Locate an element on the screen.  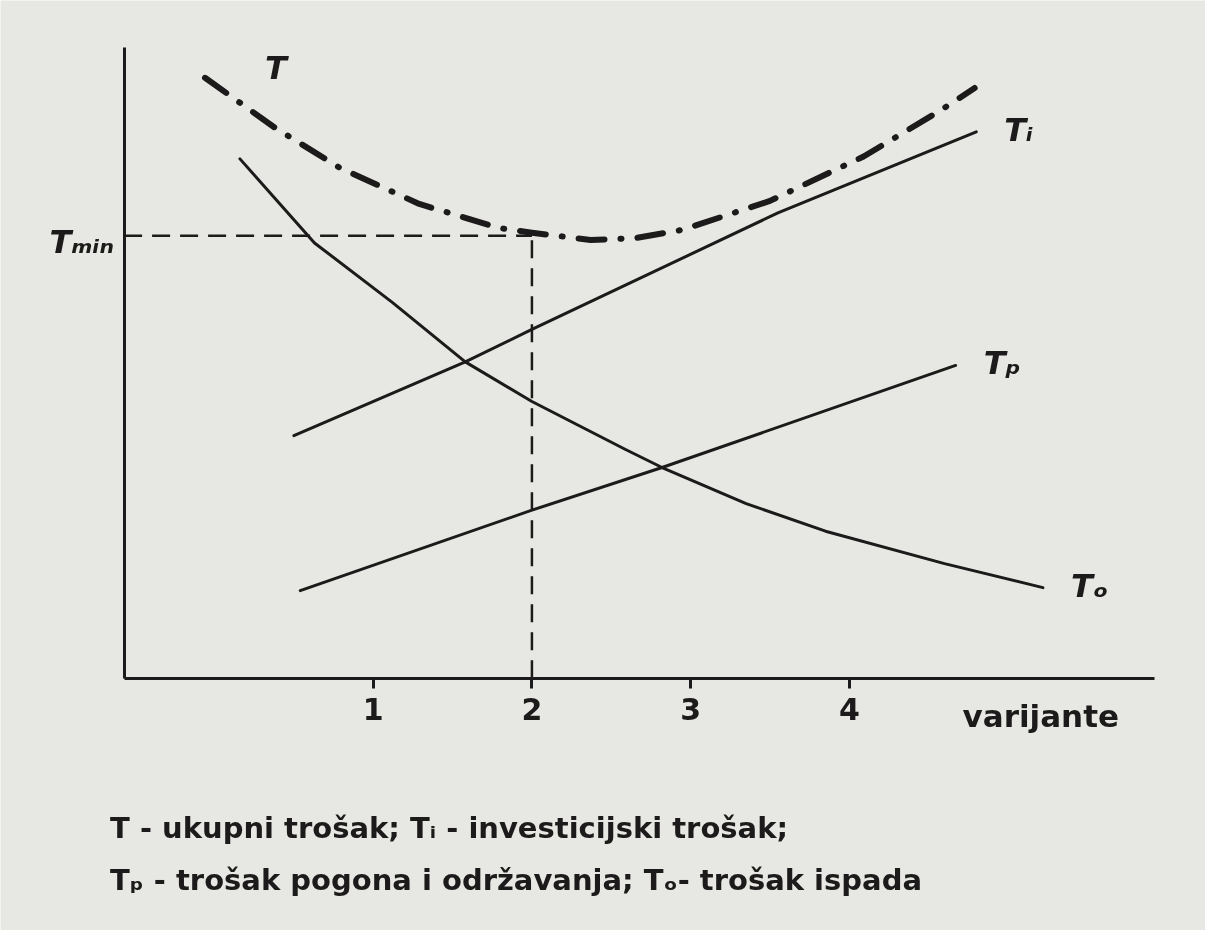
series-label: T is located at coordinates (277, 67).